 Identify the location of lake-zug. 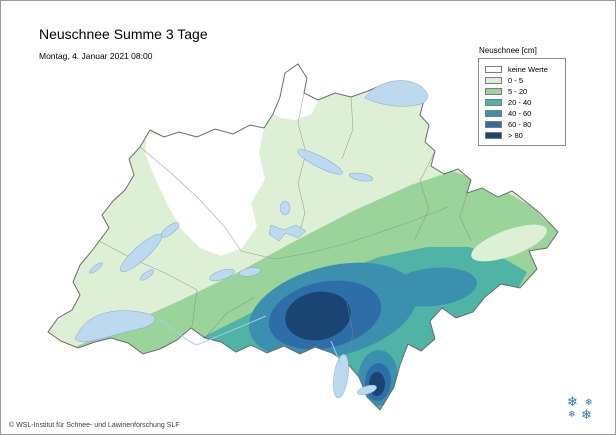
(285, 208).